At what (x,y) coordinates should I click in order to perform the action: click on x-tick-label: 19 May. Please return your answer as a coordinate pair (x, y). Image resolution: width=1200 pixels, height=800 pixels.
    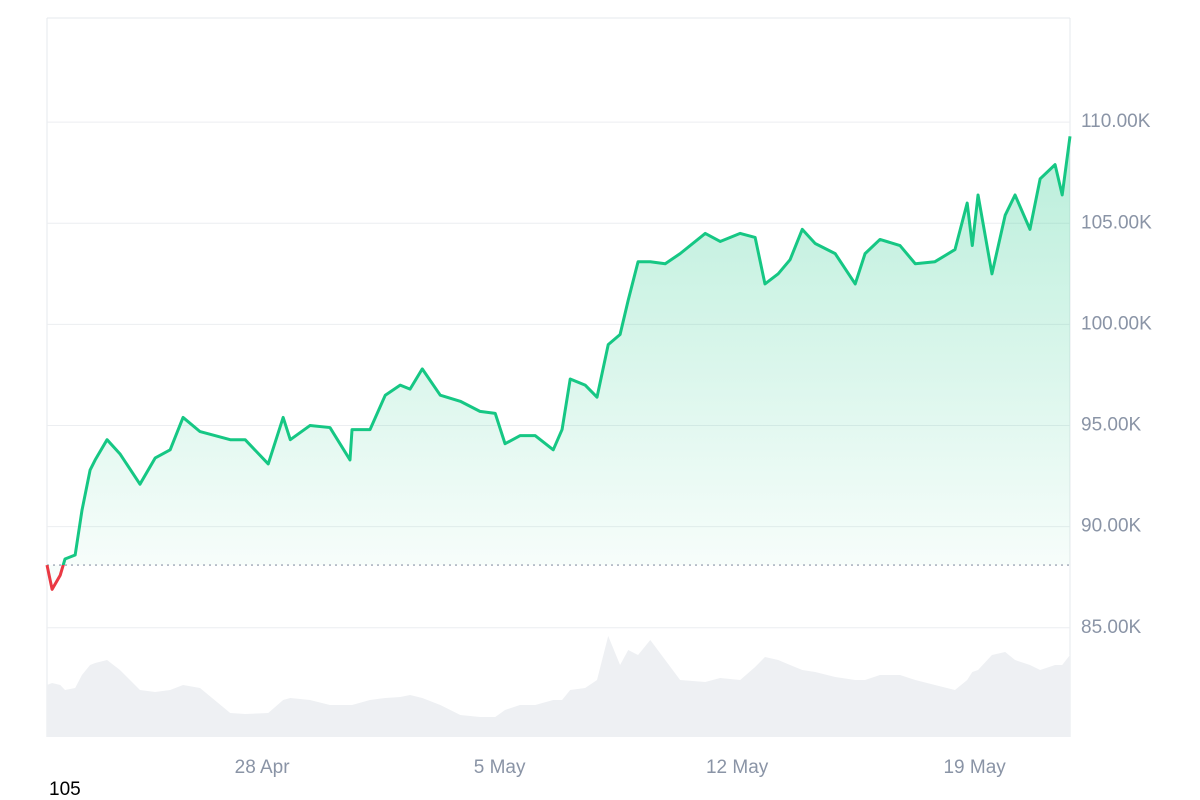
    Looking at the image, I should click on (974, 767).